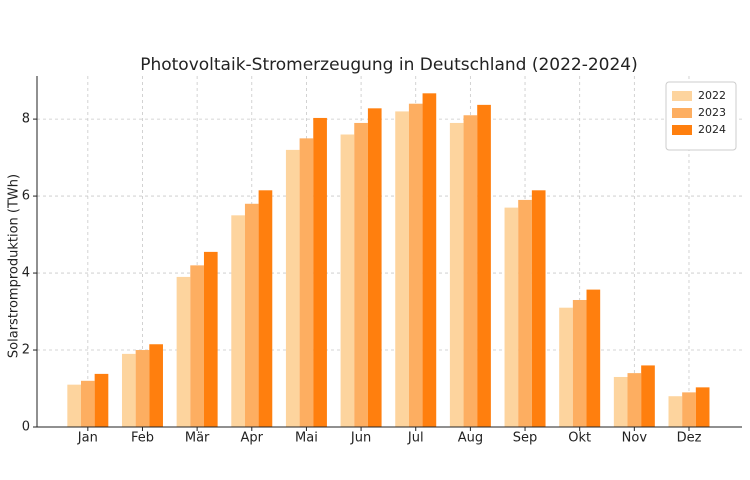 This screenshot has width=750, height=480. I want to click on y-tick-label: 6, so click(26, 196).